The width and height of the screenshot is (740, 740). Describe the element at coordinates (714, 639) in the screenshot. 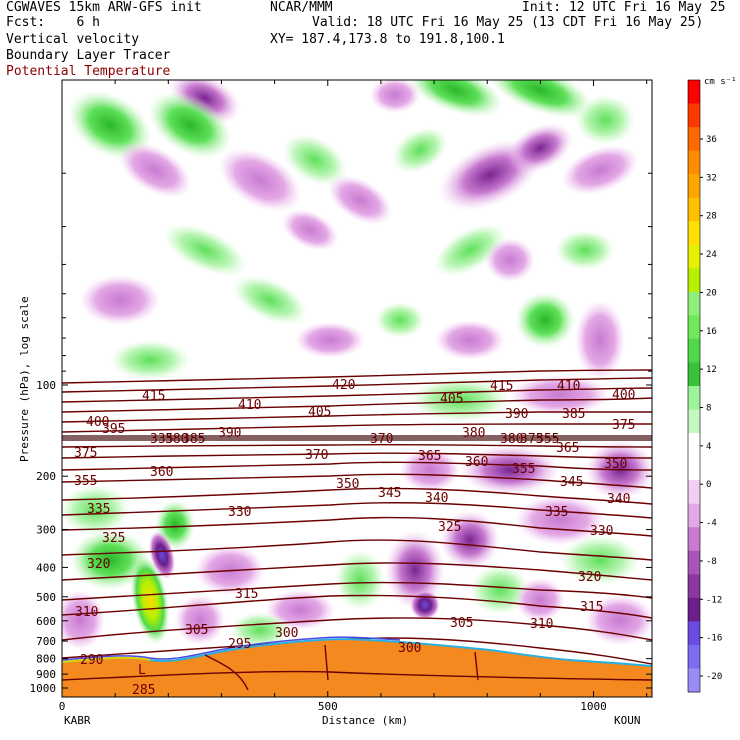

I see `colorbar-tick-label: -16` at that location.